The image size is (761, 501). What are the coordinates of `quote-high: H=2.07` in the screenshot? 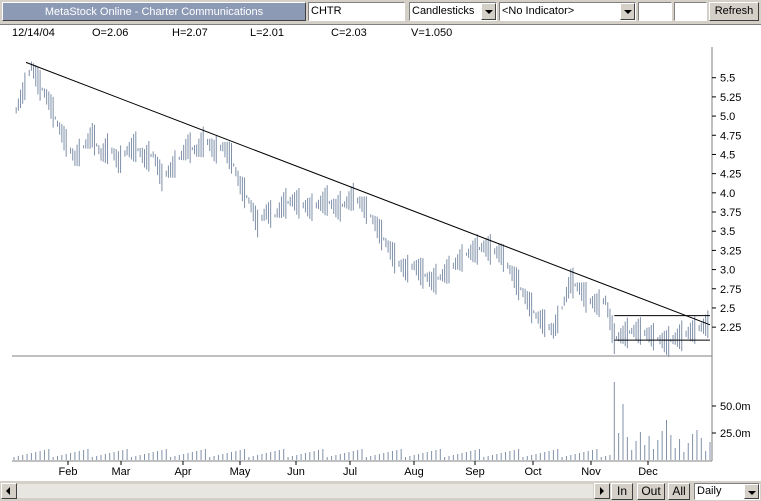 It's located at (190, 33).